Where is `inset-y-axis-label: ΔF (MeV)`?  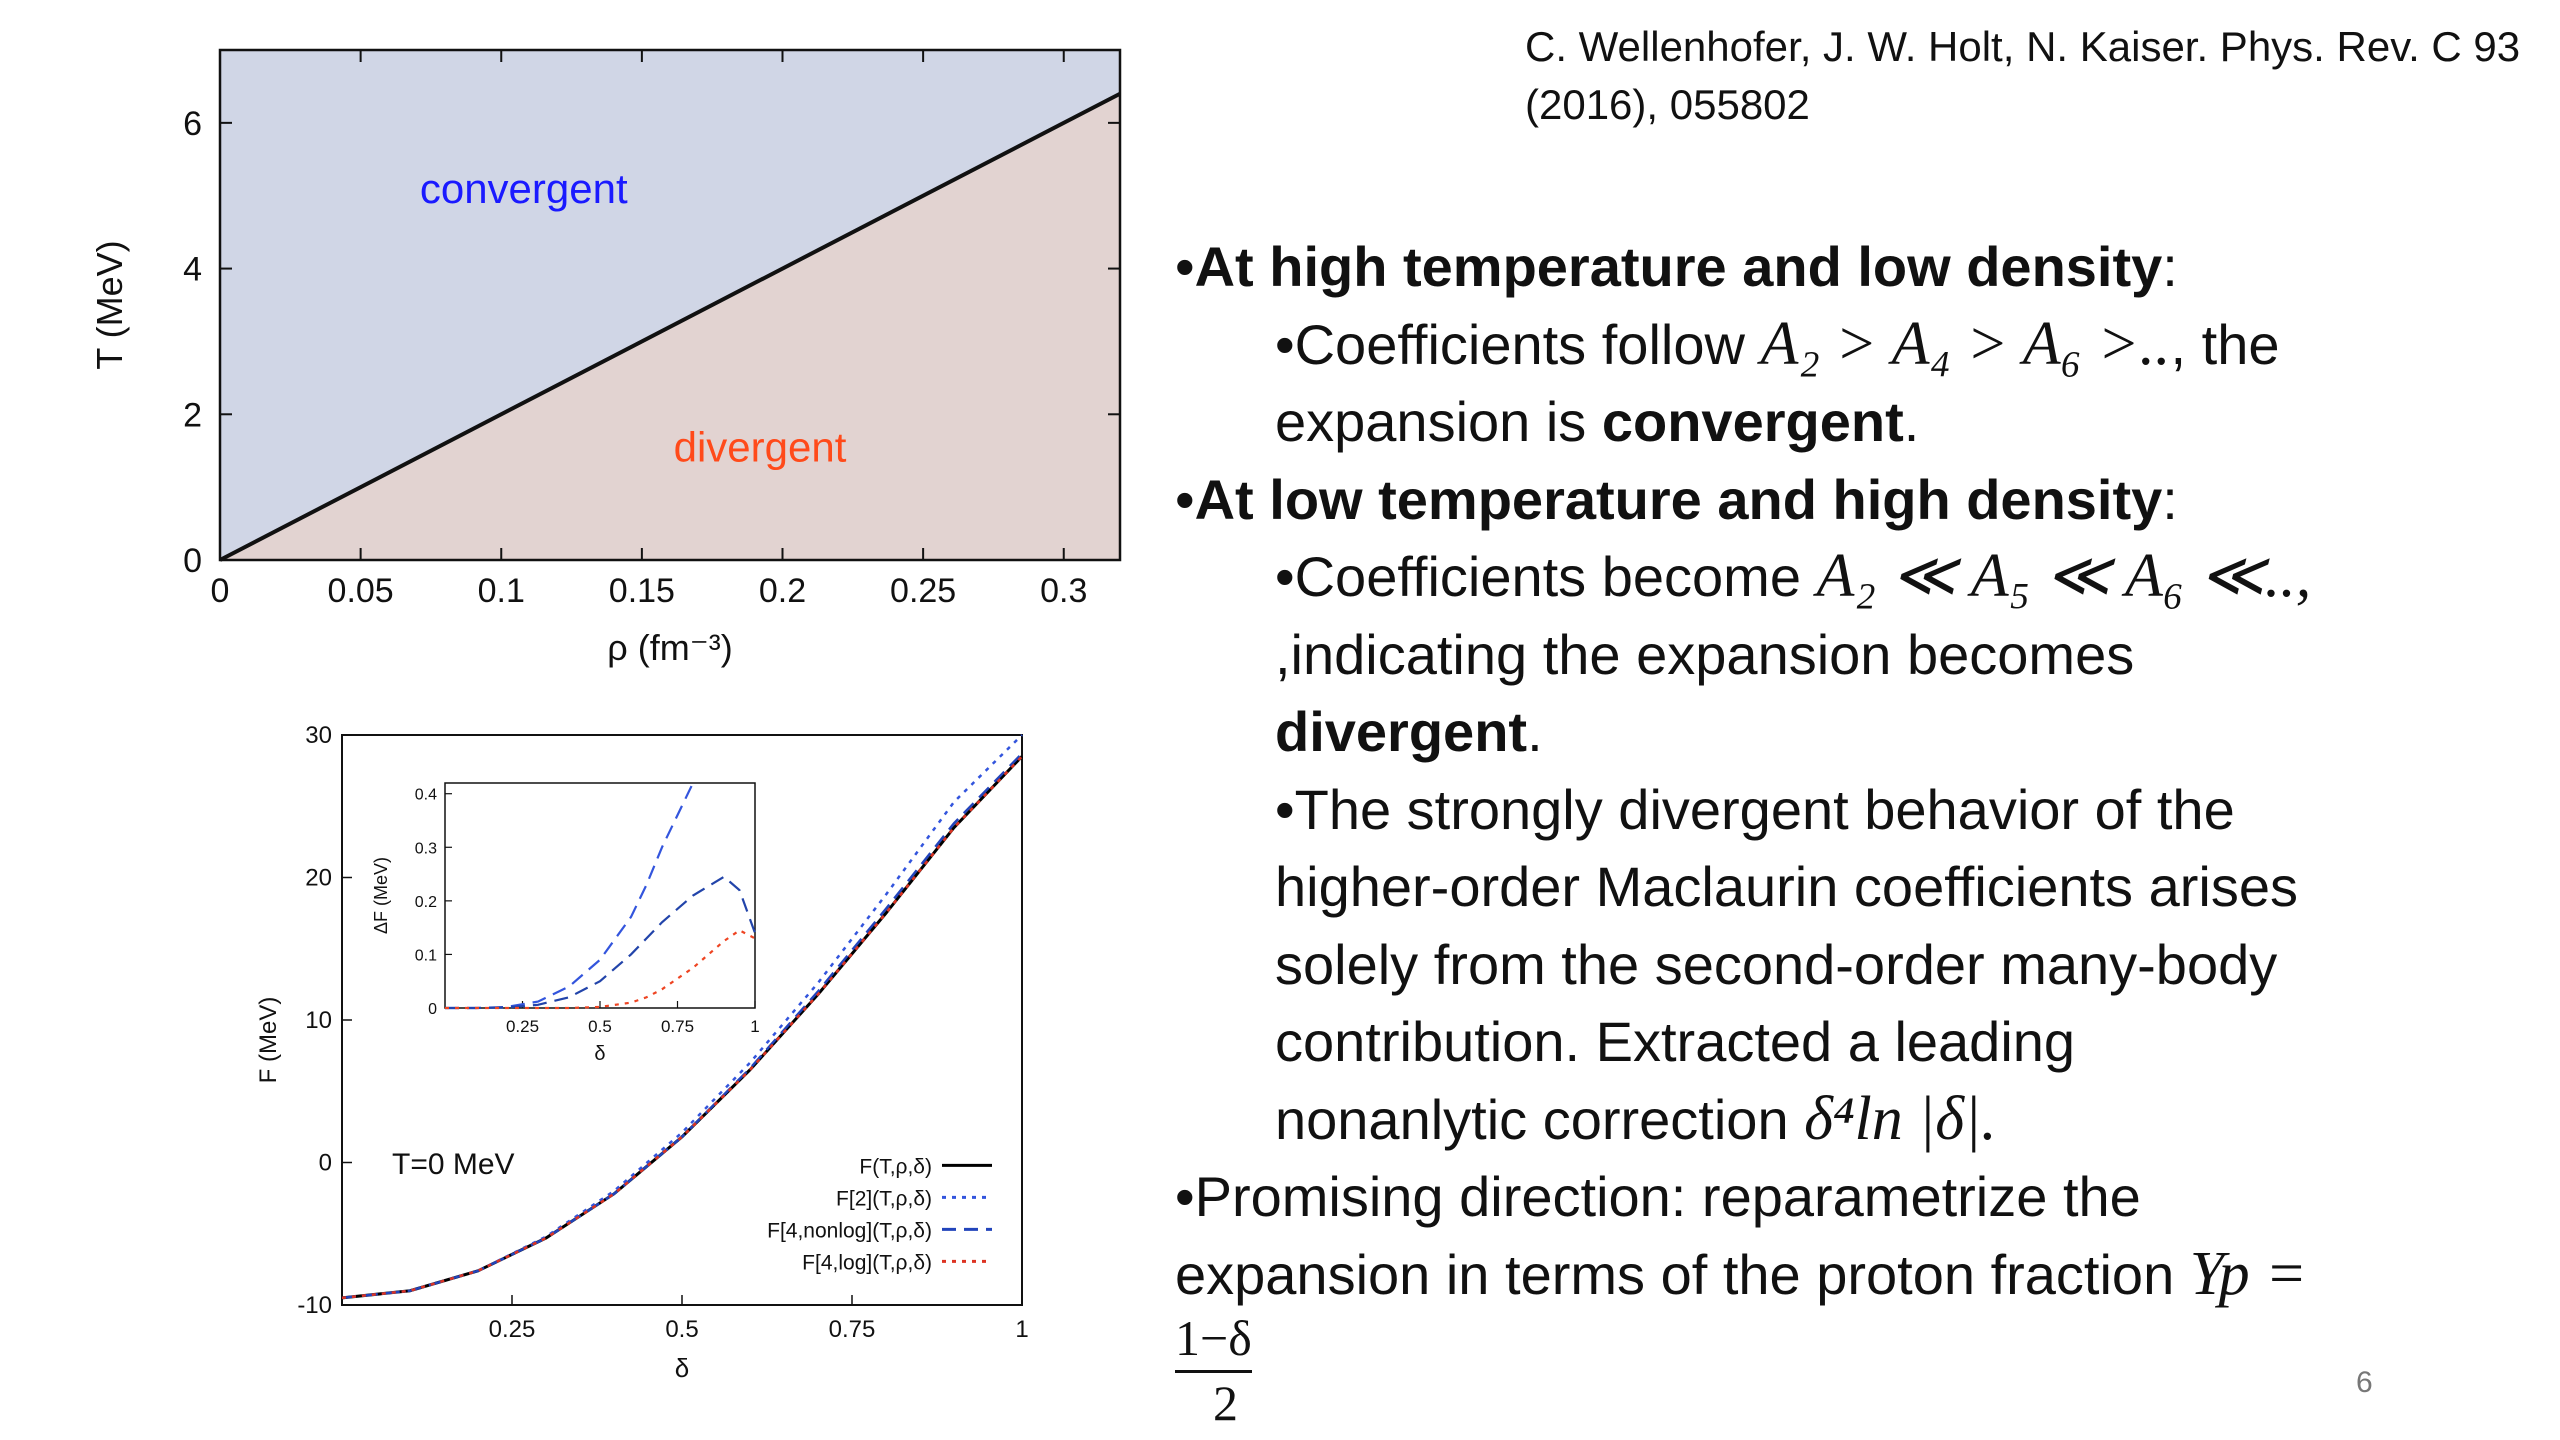
inset-y-axis-label: ΔF (MeV) is located at coordinates (381, 895).